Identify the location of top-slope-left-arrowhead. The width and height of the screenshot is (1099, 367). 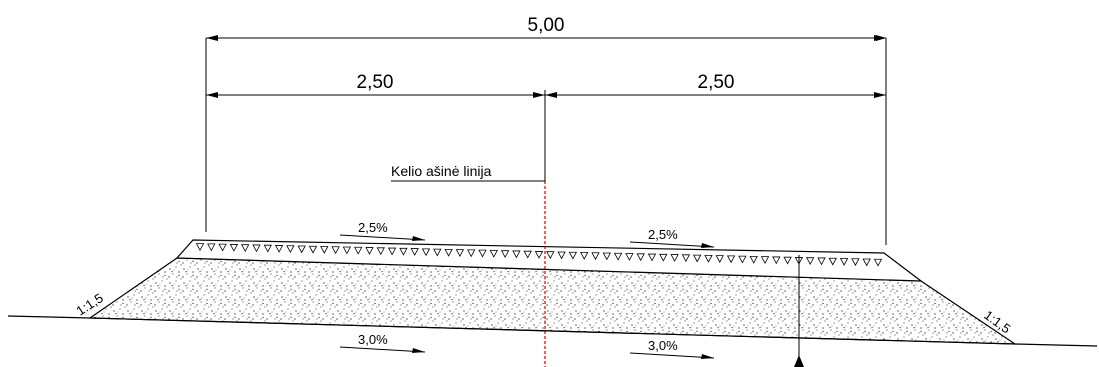
(418, 238).